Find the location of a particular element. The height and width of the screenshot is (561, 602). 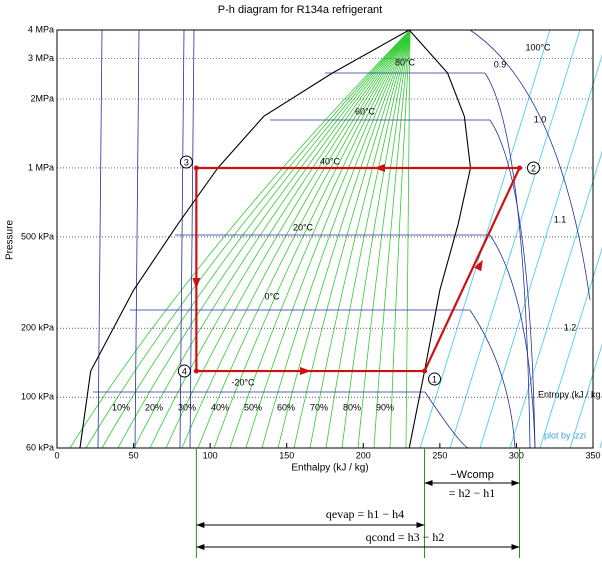

credit: plot by izzi is located at coordinates (565, 435).